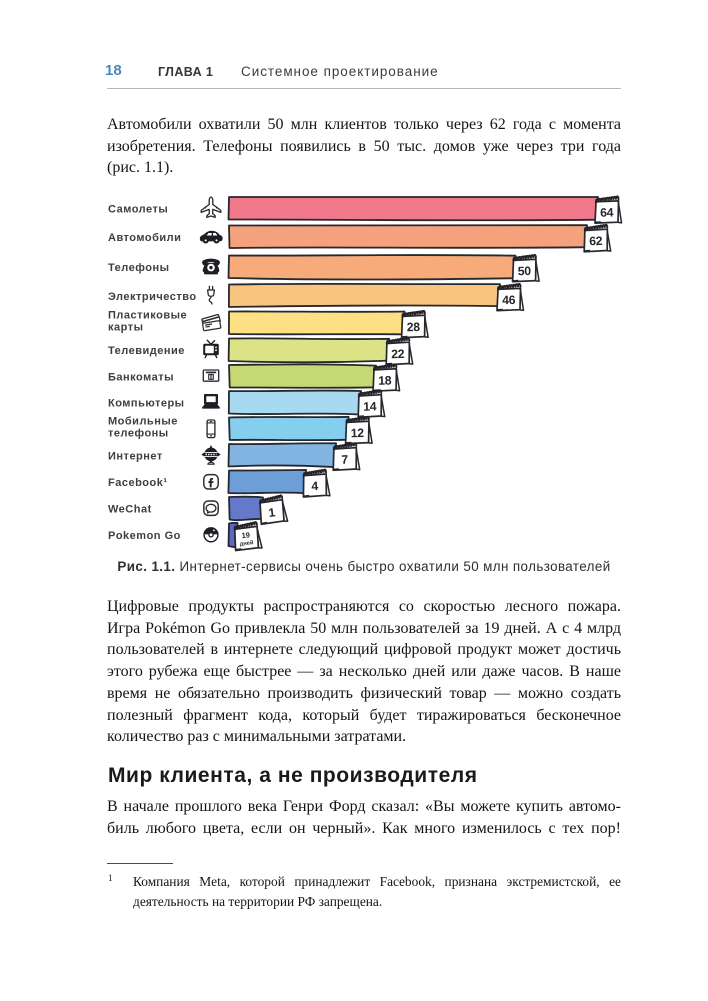  Describe the element at coordinates (141, 378) in the screenshot. I see `svg-text: Банкоматы` at that location.